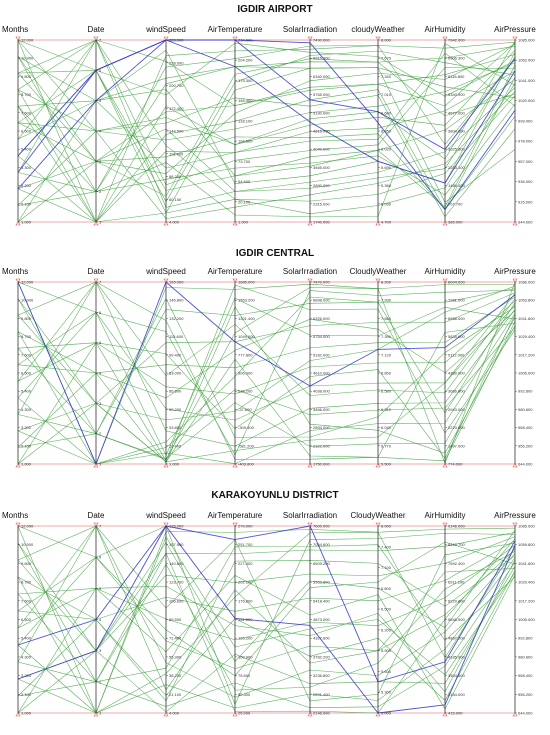  Describe the element at coordinates (321, 282) in the screenshot. I see `tick-label: 7470.000` at that location.